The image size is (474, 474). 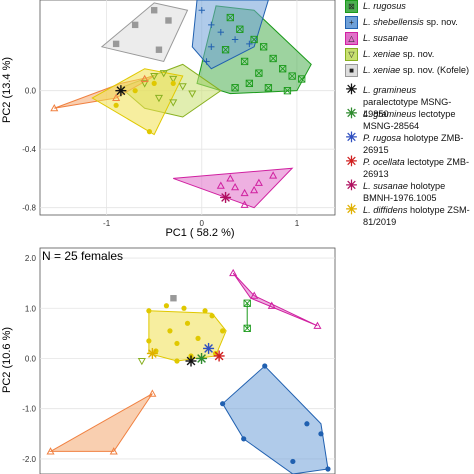 I want to click on legend-label: L. diffidens holotype ZSM-81/2019, so click(x=417, y=216).